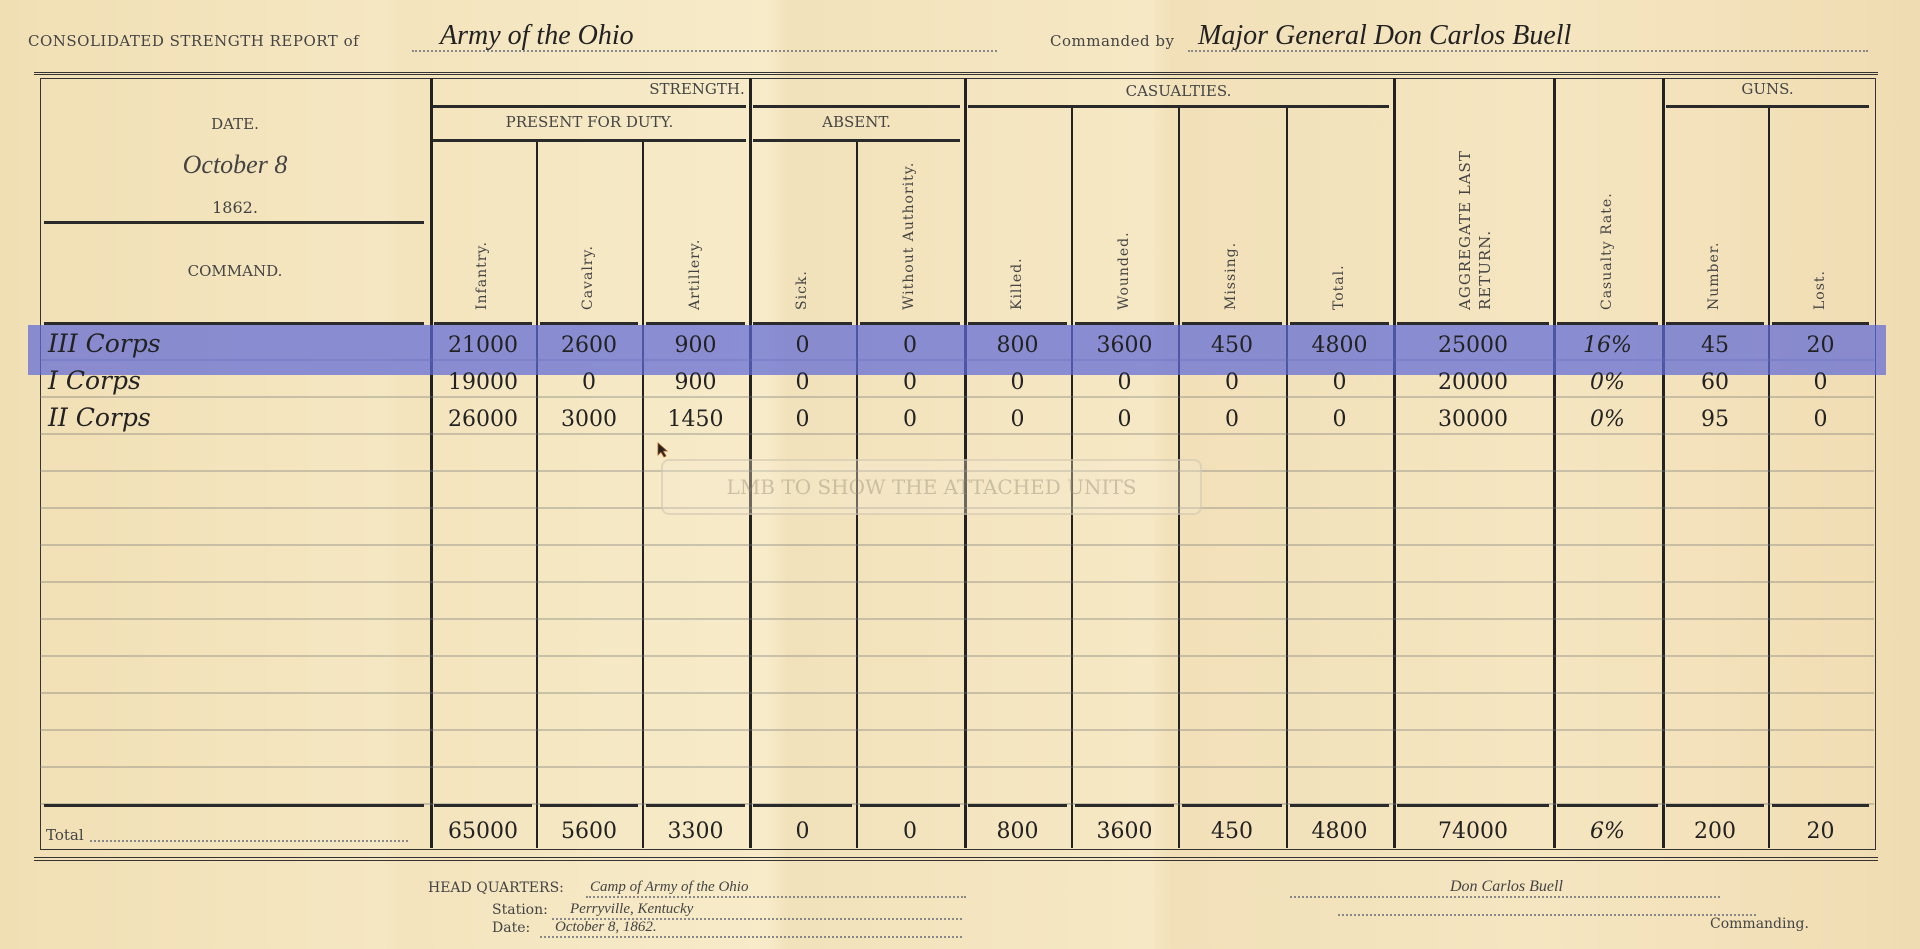 Image resolution: width=1920 pixels, height=949 pixels. Describe the element at coordinates (1473, 345) in the screenshot. I see `row-value: 25000` at that location.